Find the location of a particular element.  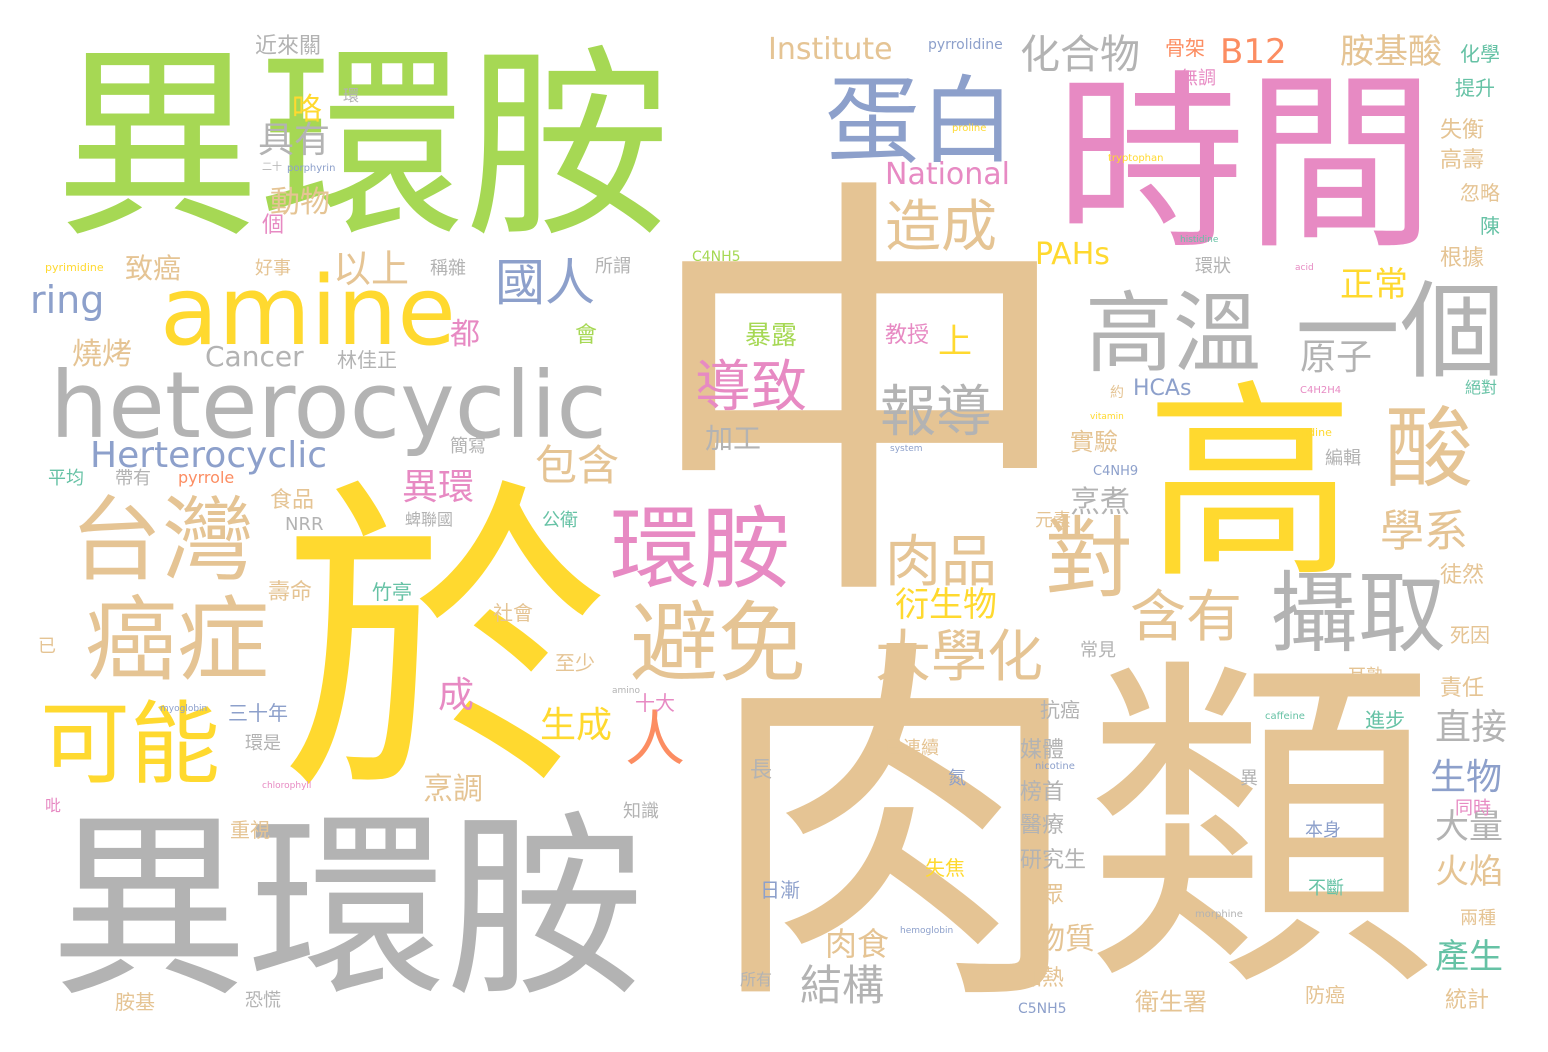

word-pyrrole: pyrrole is located at coordinates (206, 477).